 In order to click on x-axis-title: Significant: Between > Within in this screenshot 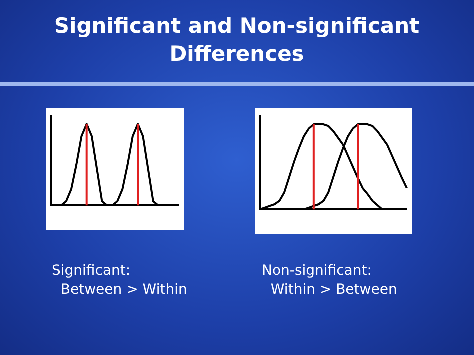, I will do `click(120, 281)`.